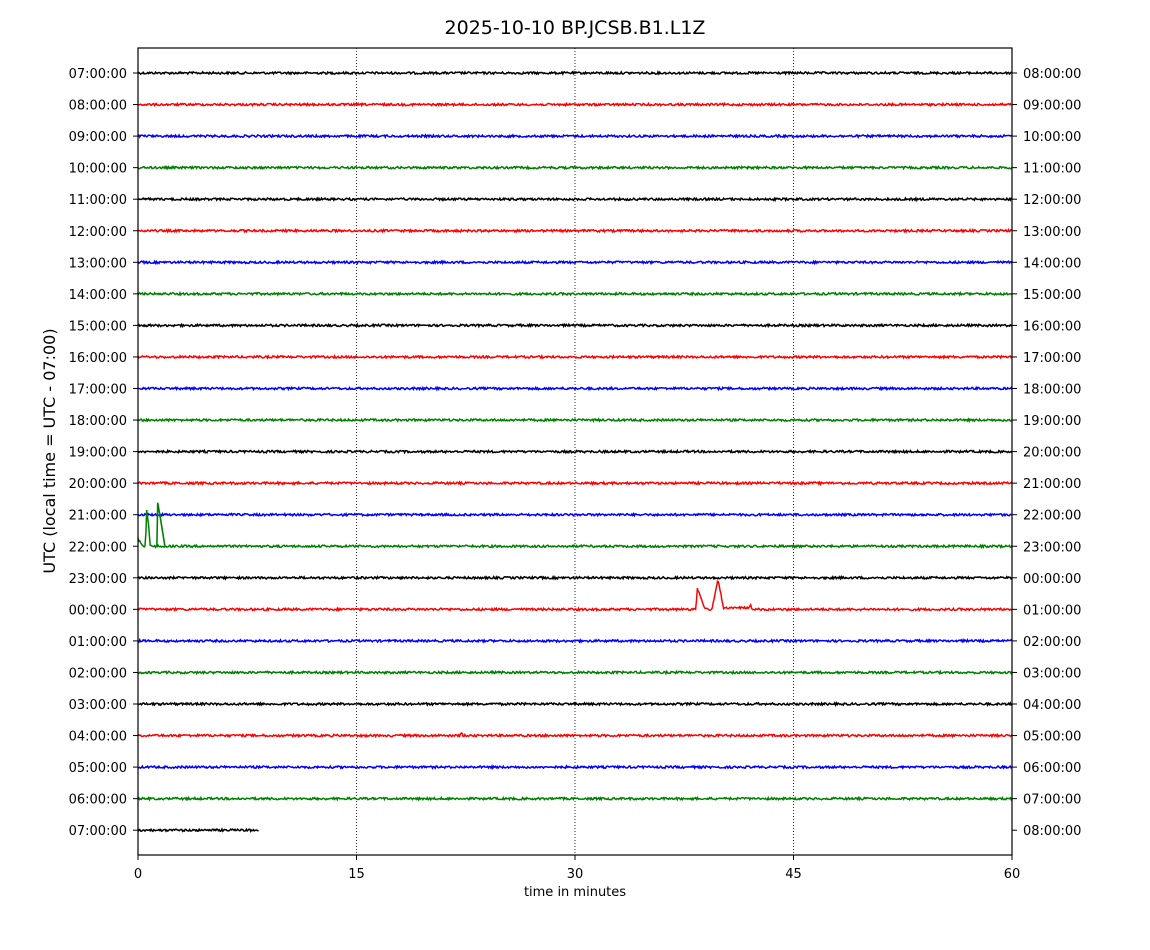 The image size is (1150, 950). What do you see at coordinates (98, 610) in the screenshot?
I see `y-tick-label-left: 00:00:00` at bounding box center [98, 610].